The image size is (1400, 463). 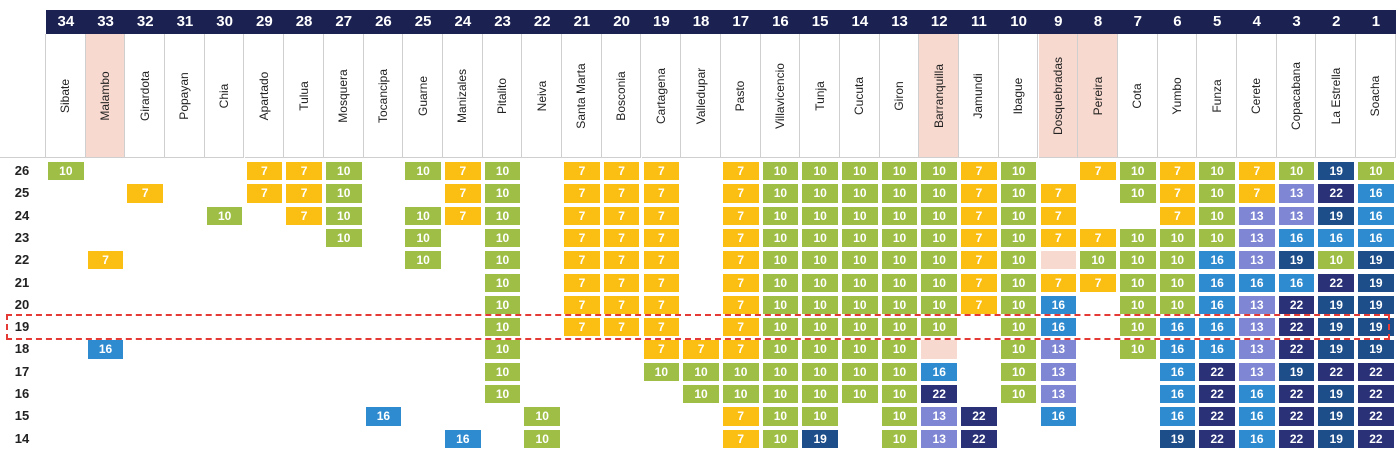 I want to click on city-name-label: Jamundi, so click(x=978, y=95).